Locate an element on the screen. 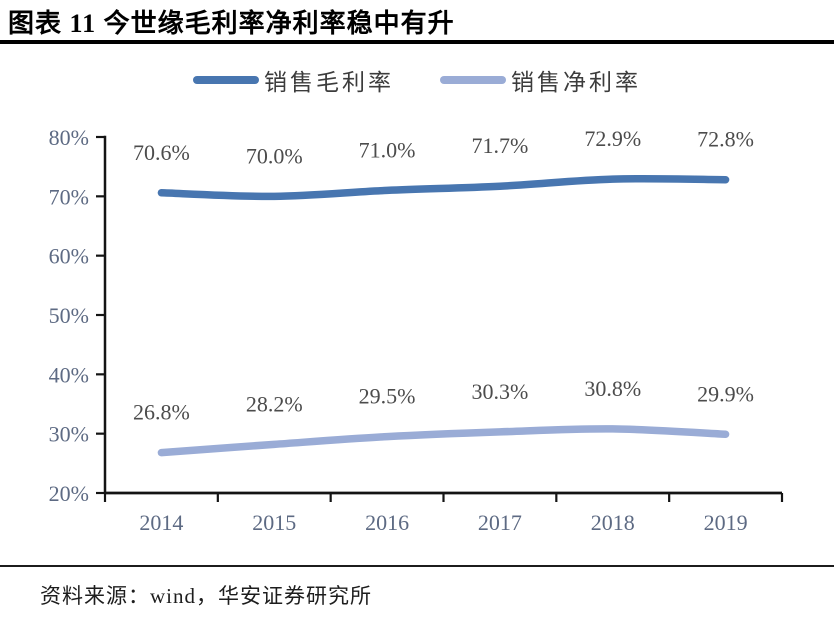 This screenshot has height=626, width=834. figure-title: 图表 11 今世缘毛利率净利率稳中有升 is located at coordinates (231, 23).